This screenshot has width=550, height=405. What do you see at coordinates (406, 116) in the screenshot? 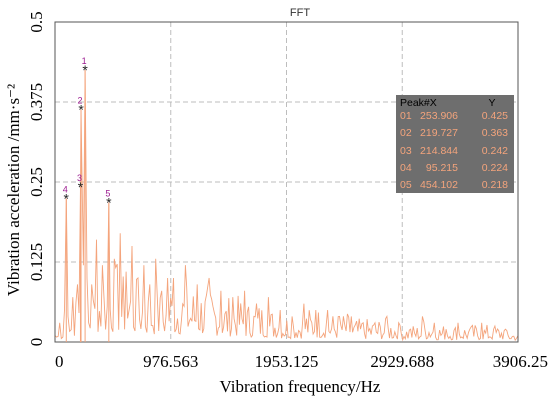
I see `peak-table-index: 01` at bounding box center [406, 116].